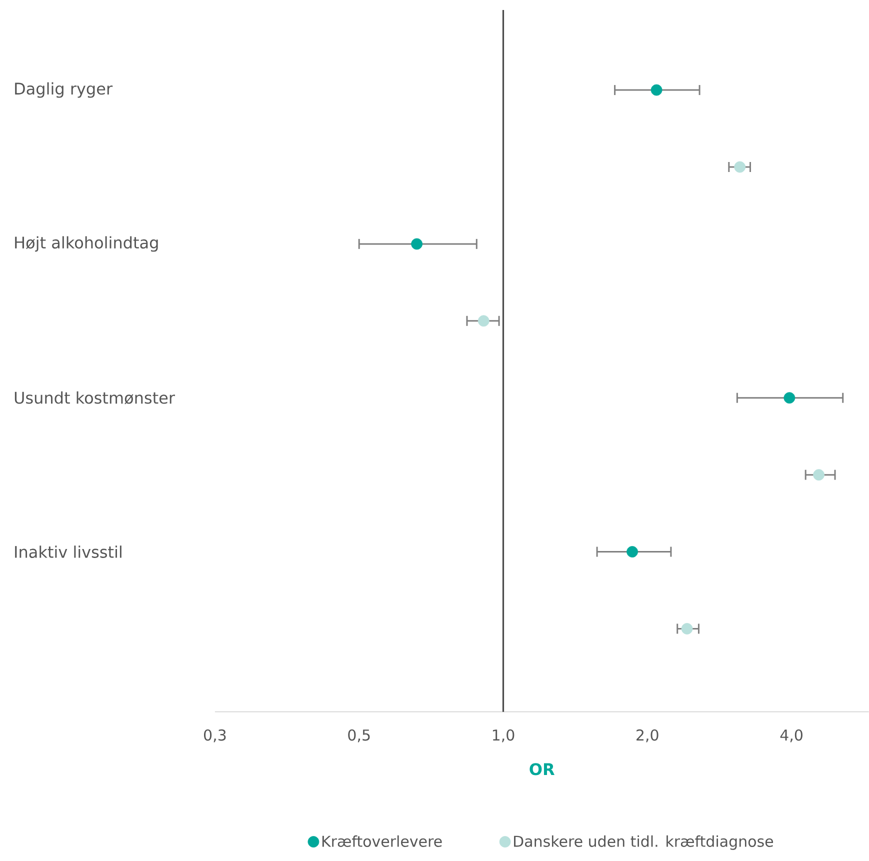 The height and width of the screenshot is (861, 869). I want to click on x-axis-title: OR, so click(542, 769).